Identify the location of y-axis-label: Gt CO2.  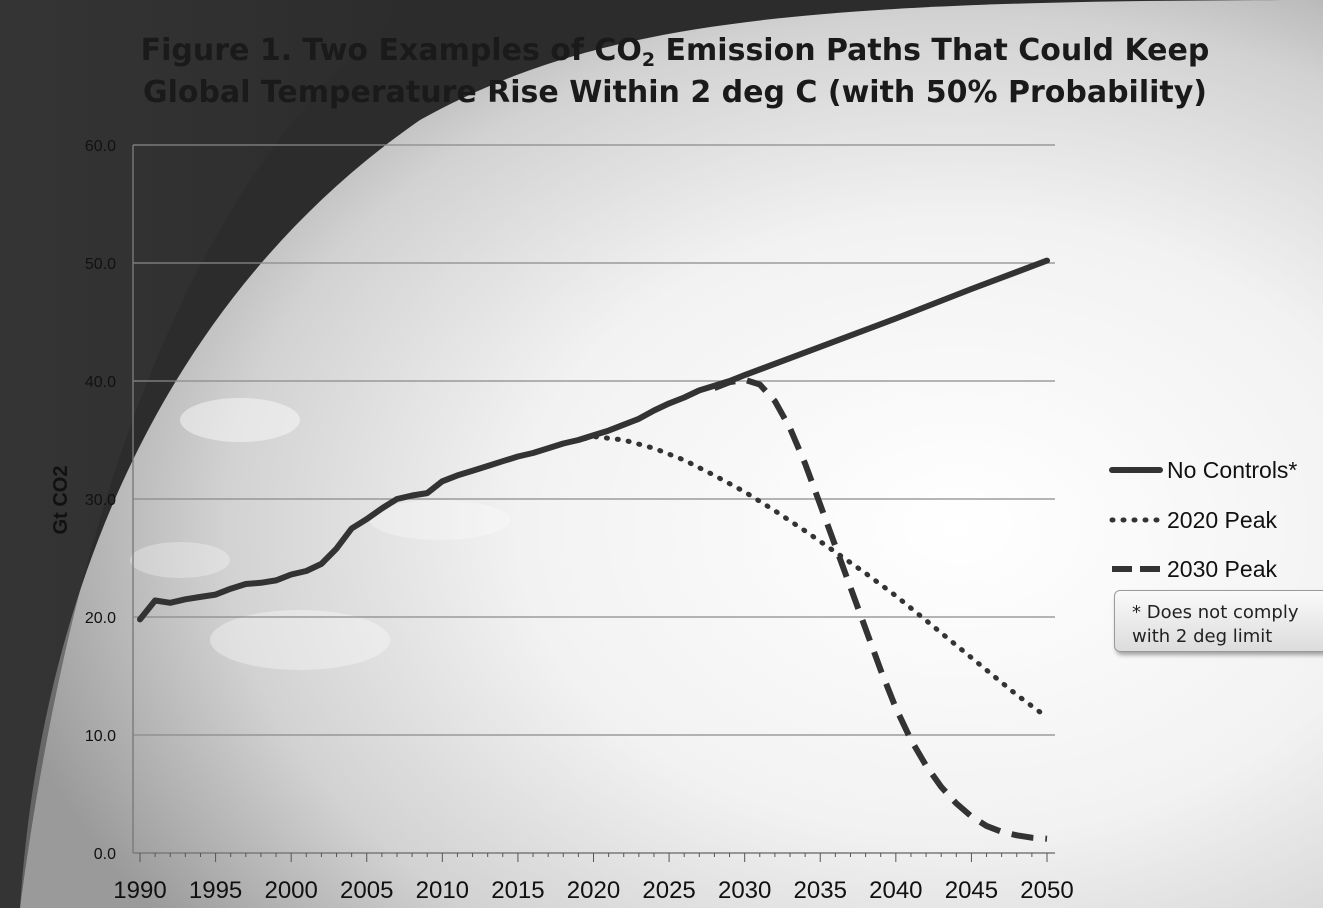
(61, 500).